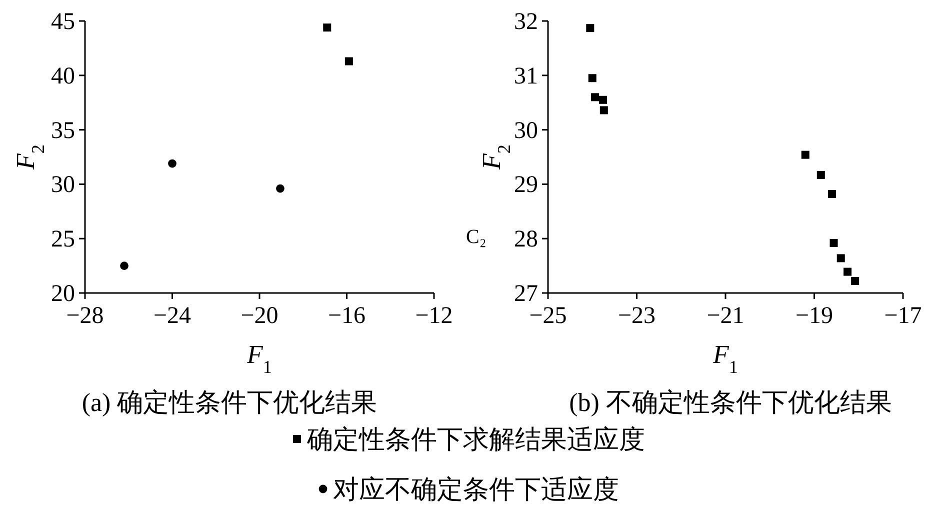 This screenshot has width=945, height=517. I want to click on x-tick-label: −20, so click(259, 316).